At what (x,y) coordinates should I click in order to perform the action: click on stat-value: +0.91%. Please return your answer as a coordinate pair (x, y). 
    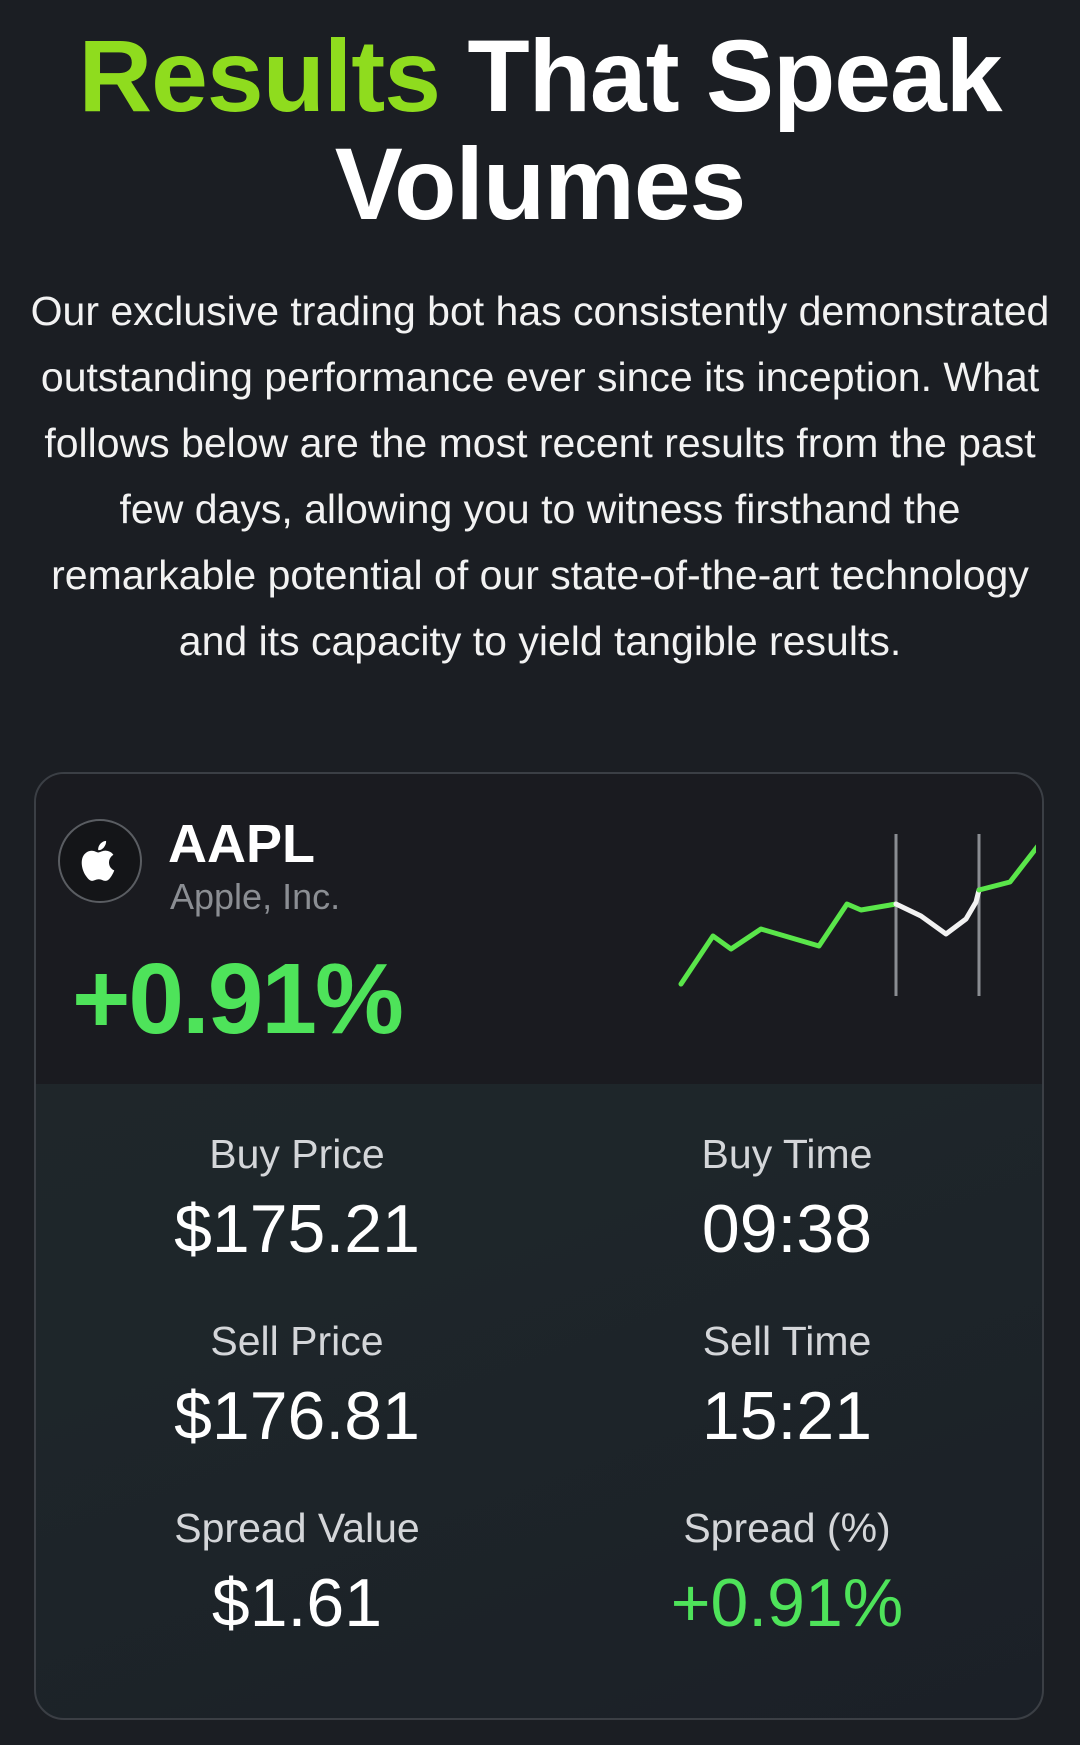
    Looking at the image, I should click on (787, 1603).